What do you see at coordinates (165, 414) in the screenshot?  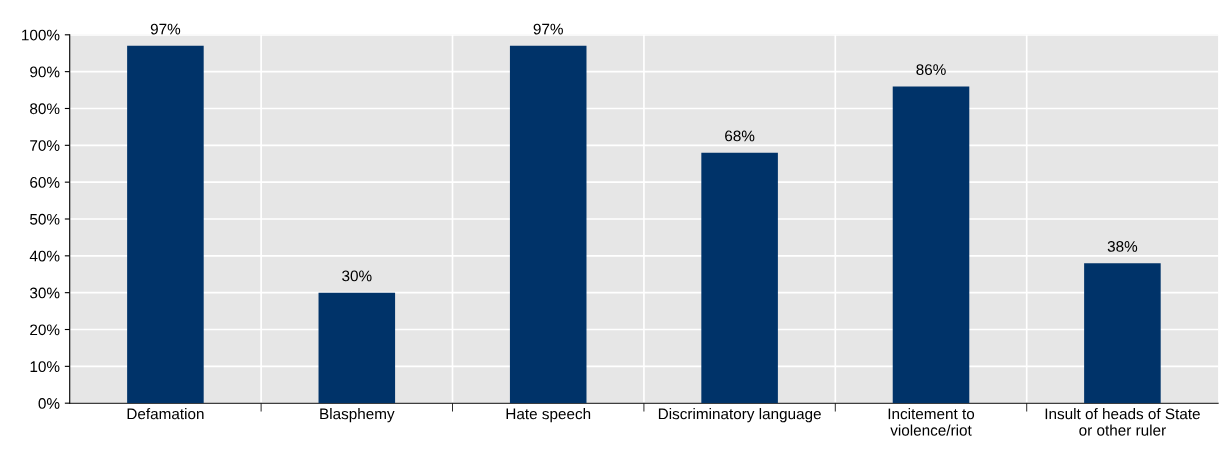 I see `x-tick-label: Defamation` at bounding box center [165, 414].